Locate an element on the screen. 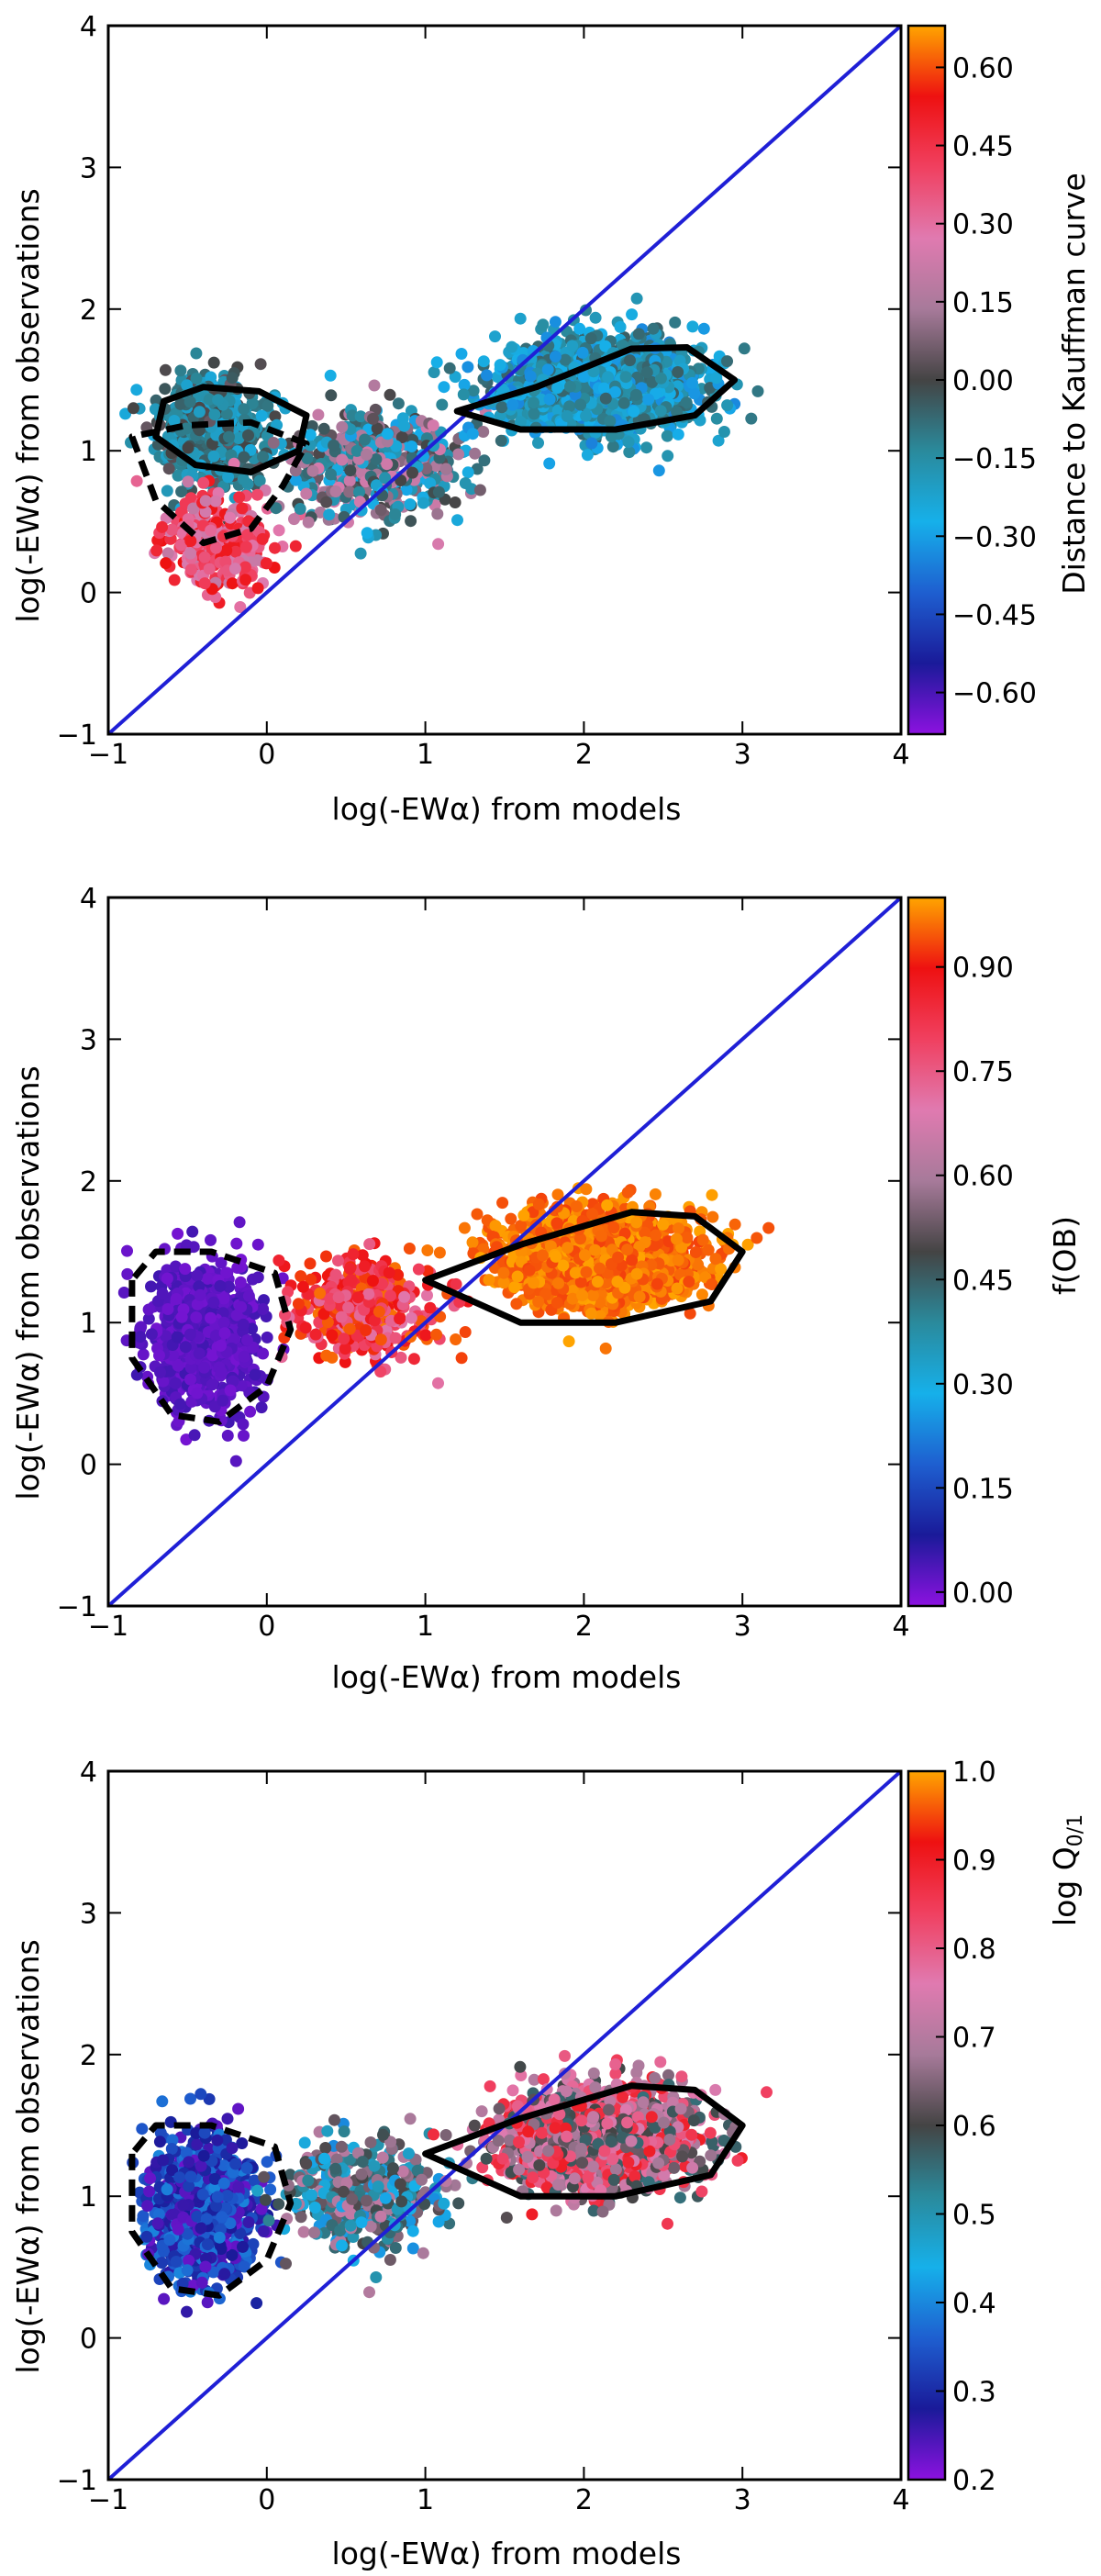 This screenshot has width=1101, height=2576. colorbar-tick-label: 0.45 is located at coordinates (983, 147).